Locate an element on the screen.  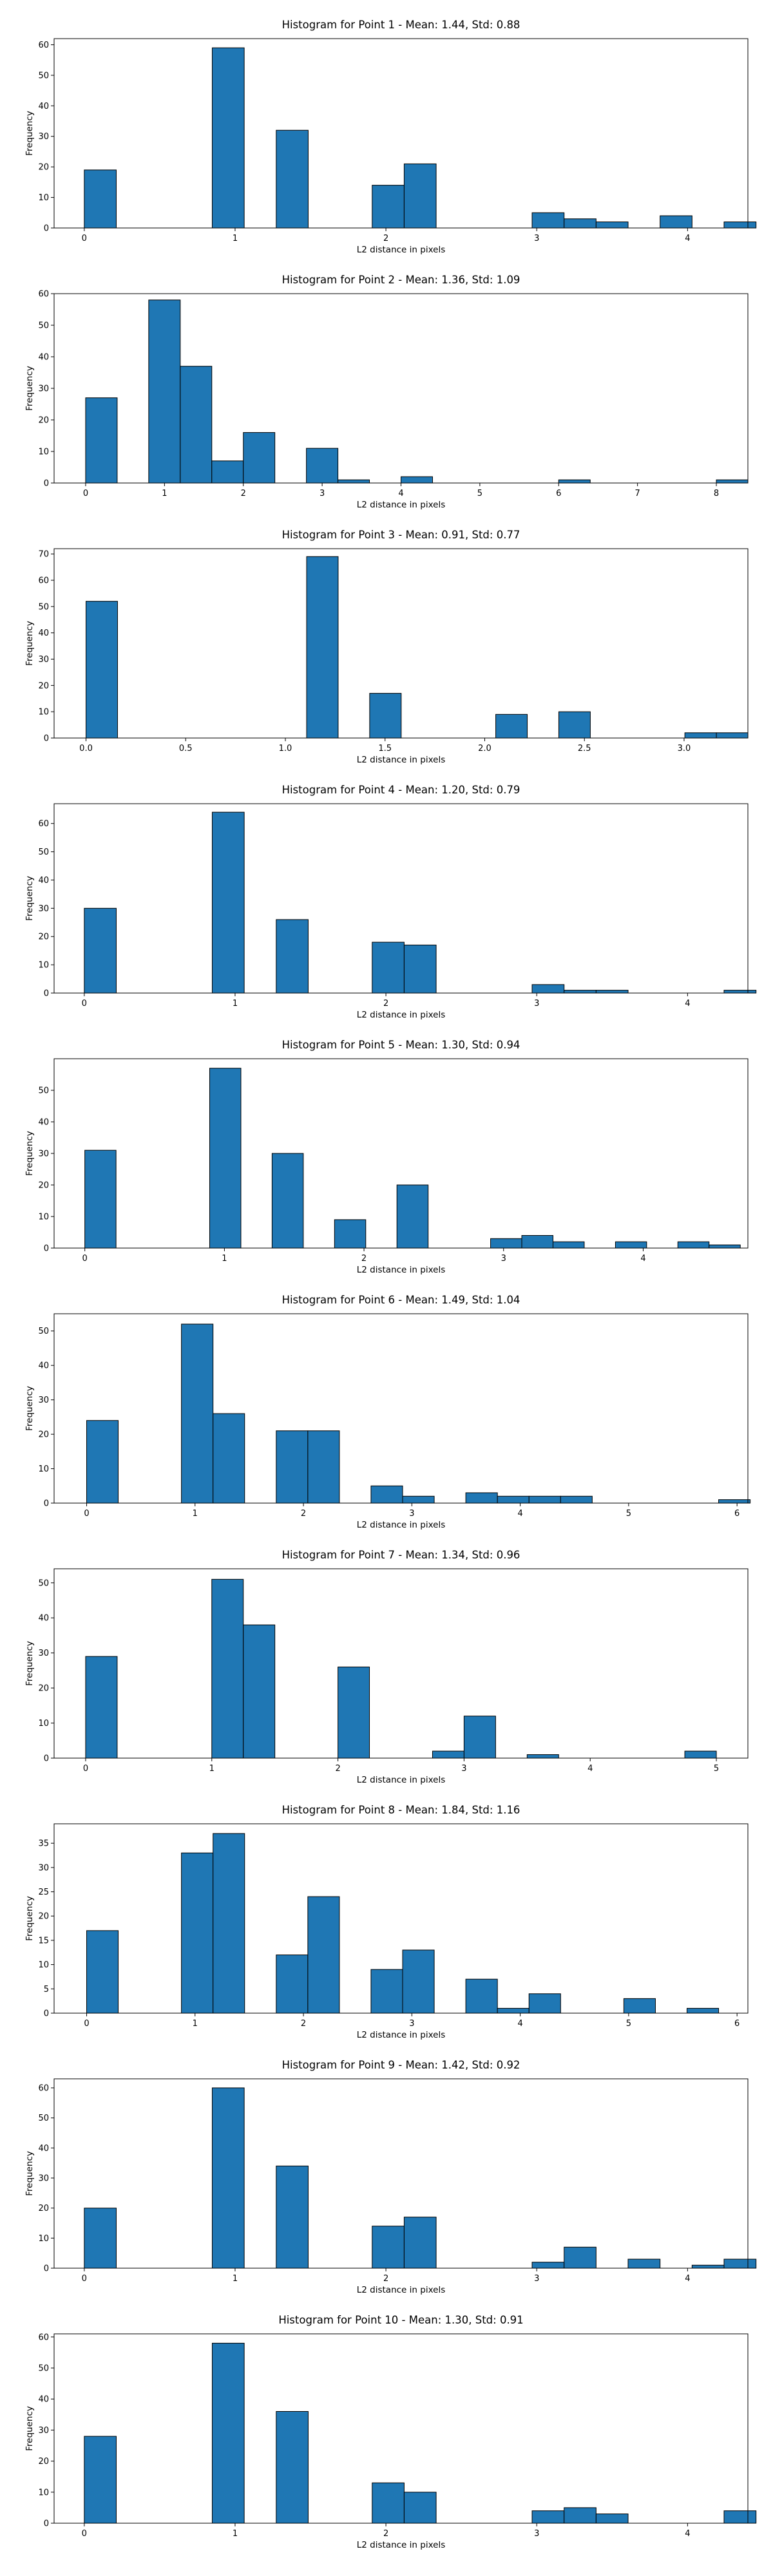
x-tick-label: 2.0 is located at coordinates (485, 749).